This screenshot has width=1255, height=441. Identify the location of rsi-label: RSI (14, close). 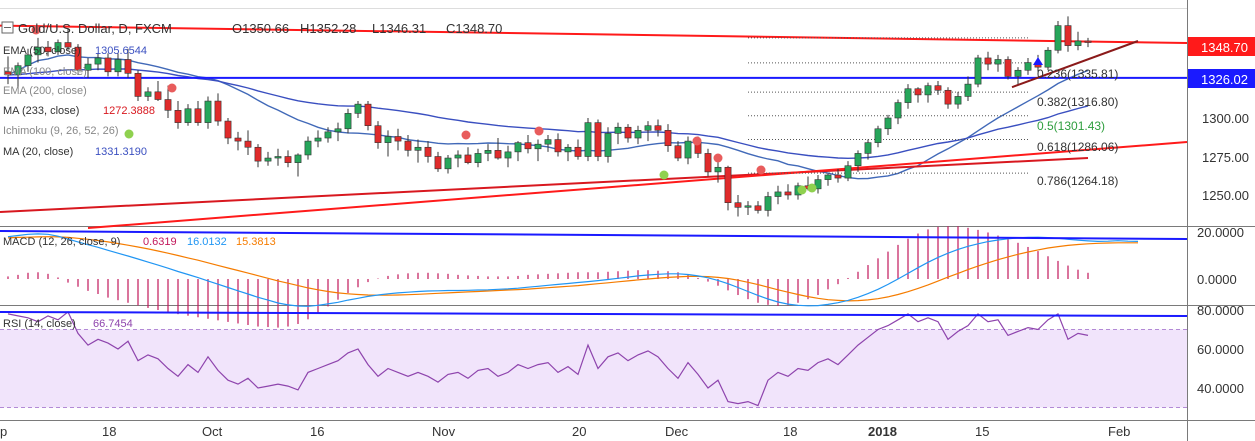
(39, 324).